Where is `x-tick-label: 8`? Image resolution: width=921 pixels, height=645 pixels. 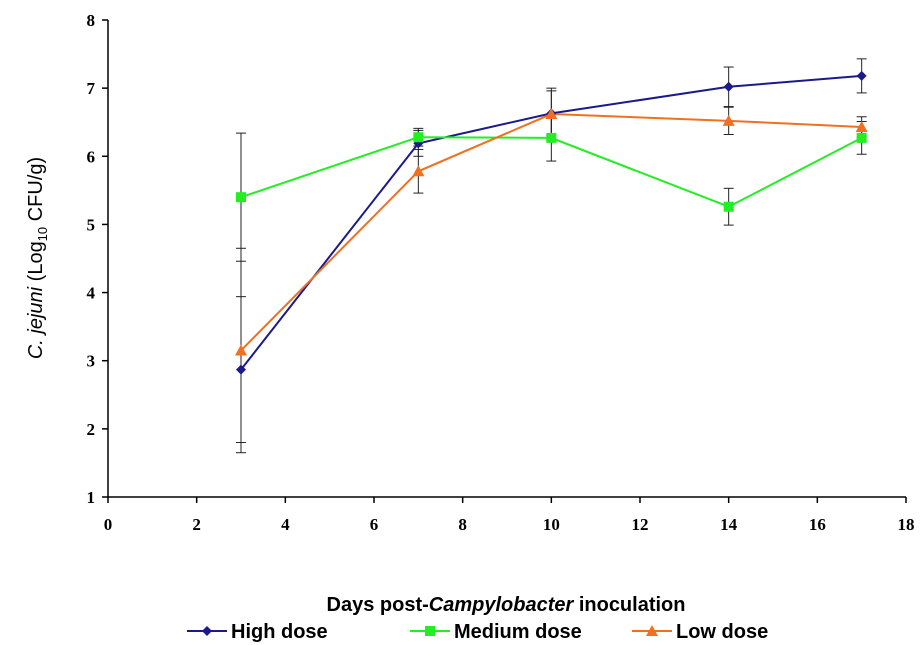 x-tick-label: 8 is located at coordinates (462, 524).